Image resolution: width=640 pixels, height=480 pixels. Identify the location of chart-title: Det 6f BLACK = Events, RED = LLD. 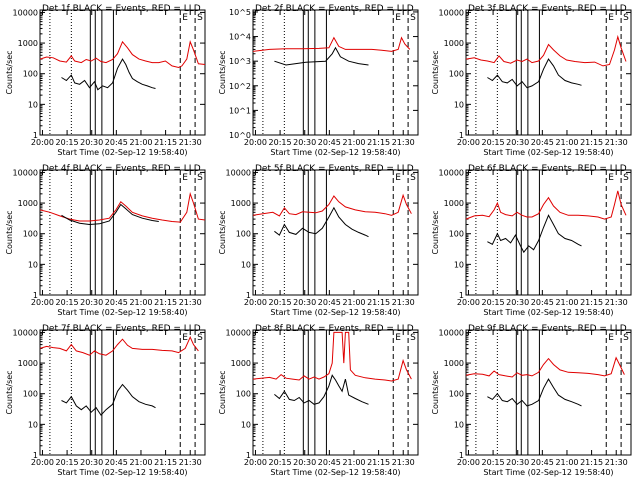
(547, 169).